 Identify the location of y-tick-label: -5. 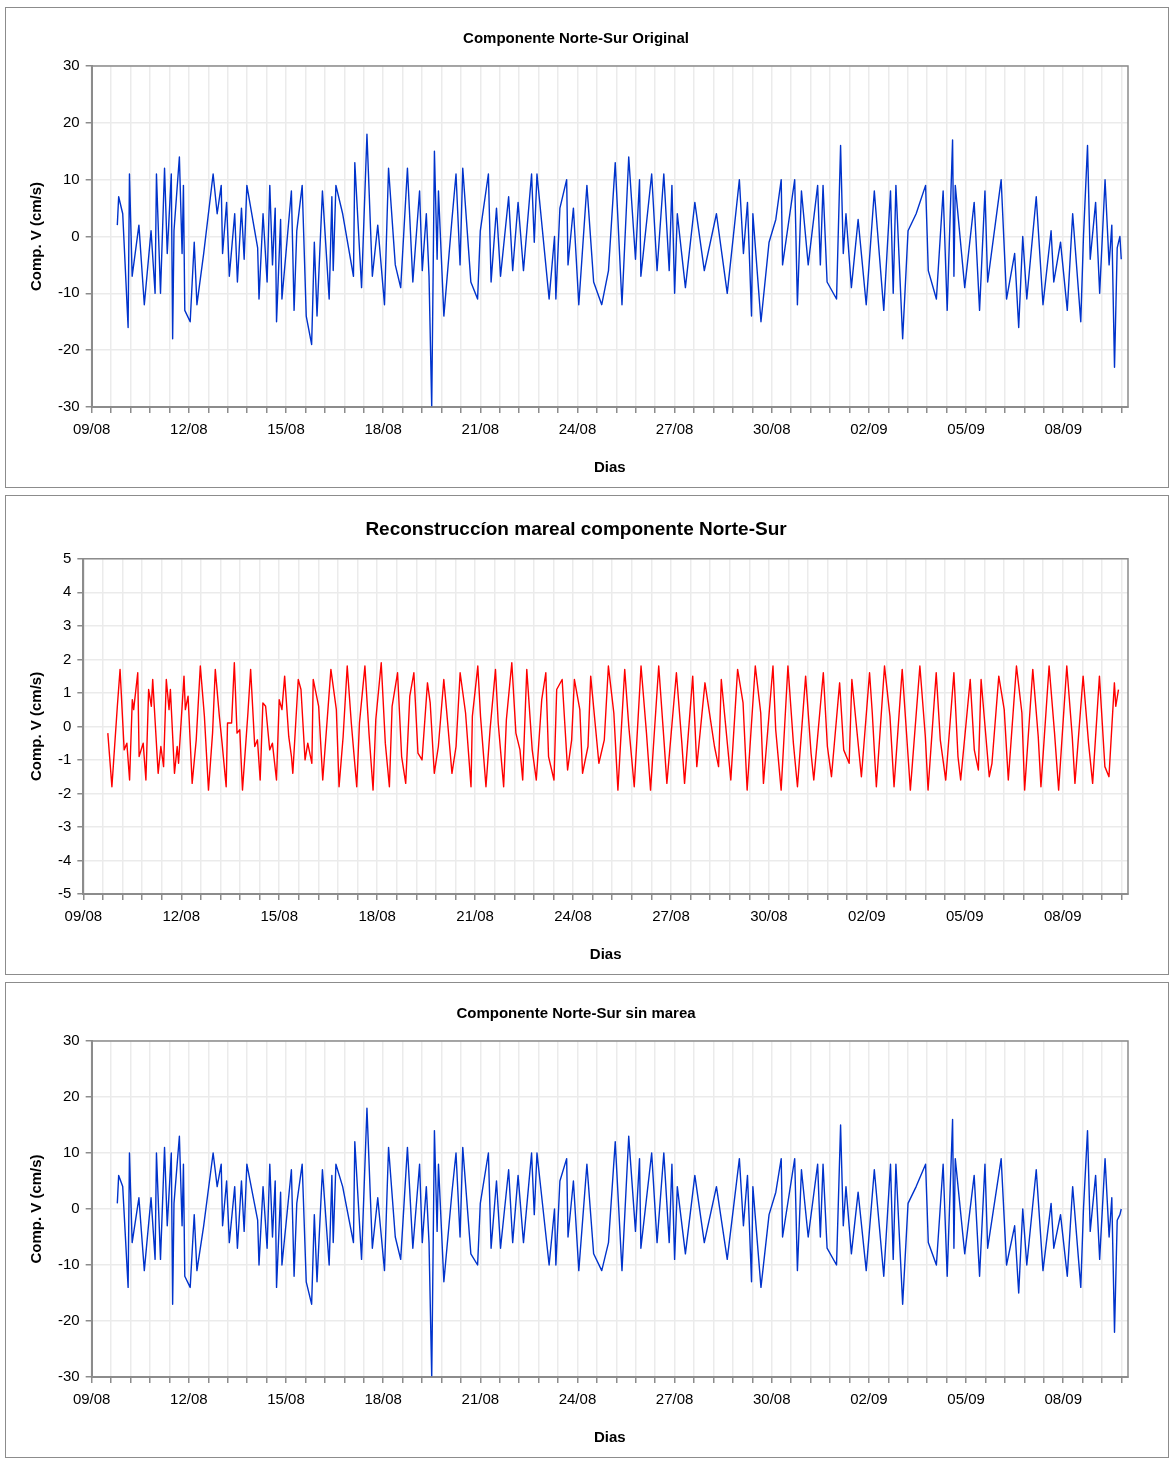
(64, 893).